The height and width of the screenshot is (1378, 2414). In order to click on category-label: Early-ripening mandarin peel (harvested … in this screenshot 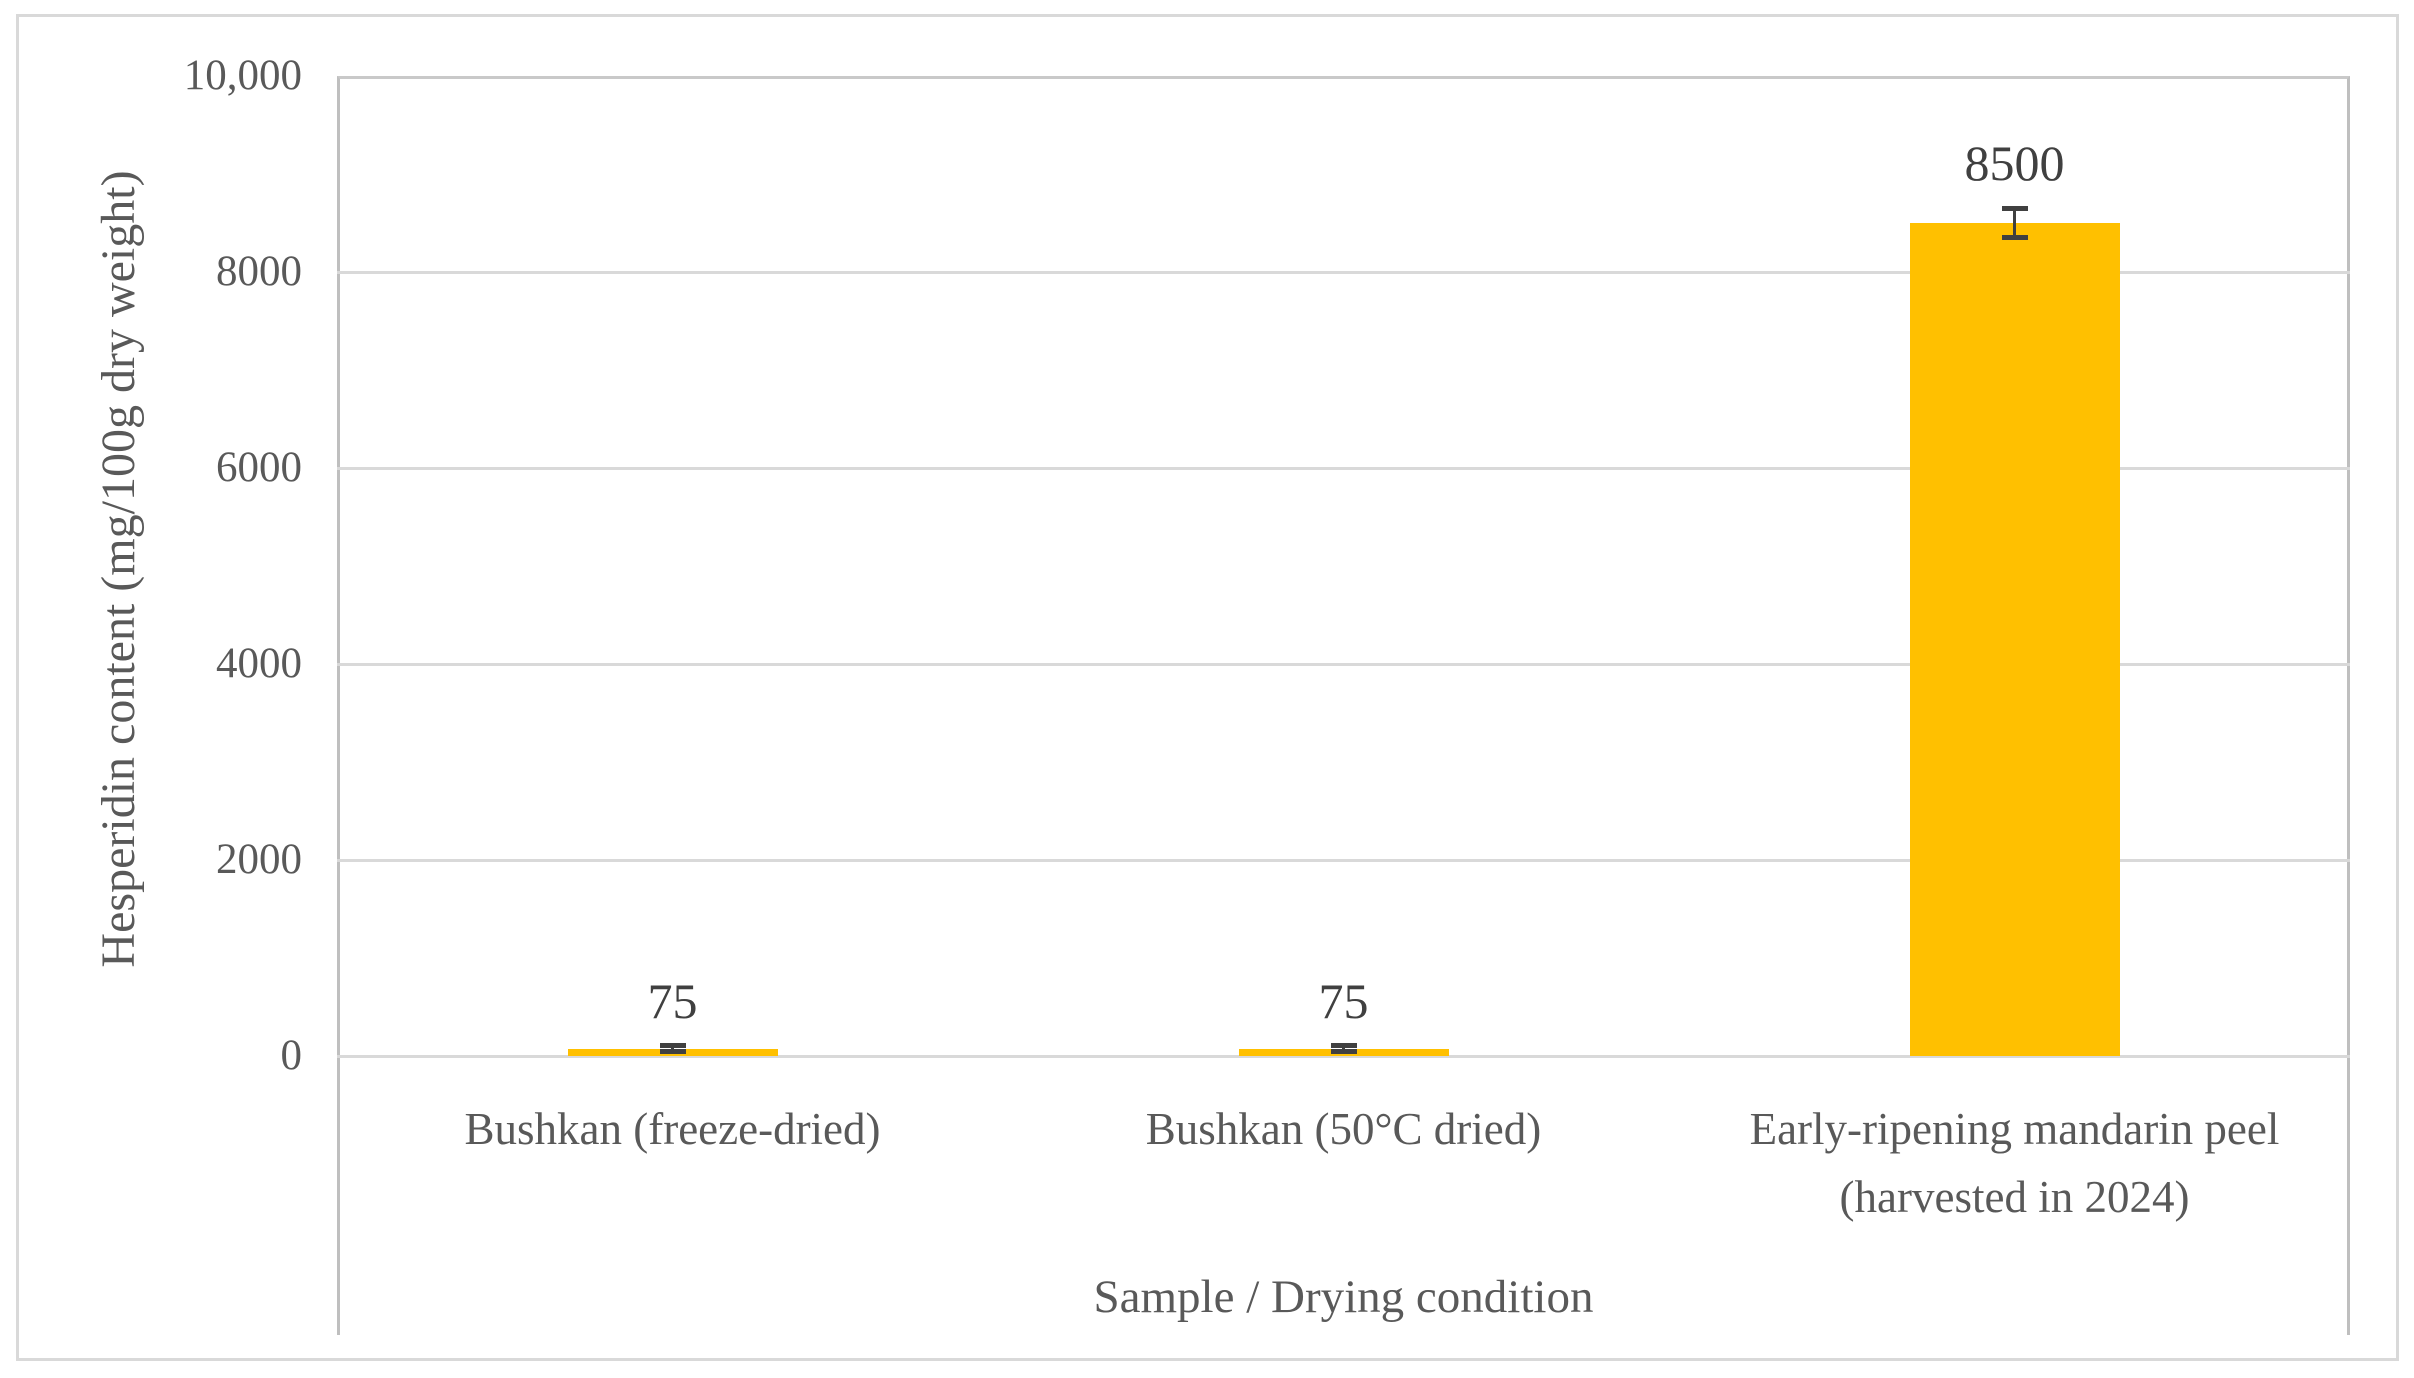, I will do `click(2014, 1163)`.